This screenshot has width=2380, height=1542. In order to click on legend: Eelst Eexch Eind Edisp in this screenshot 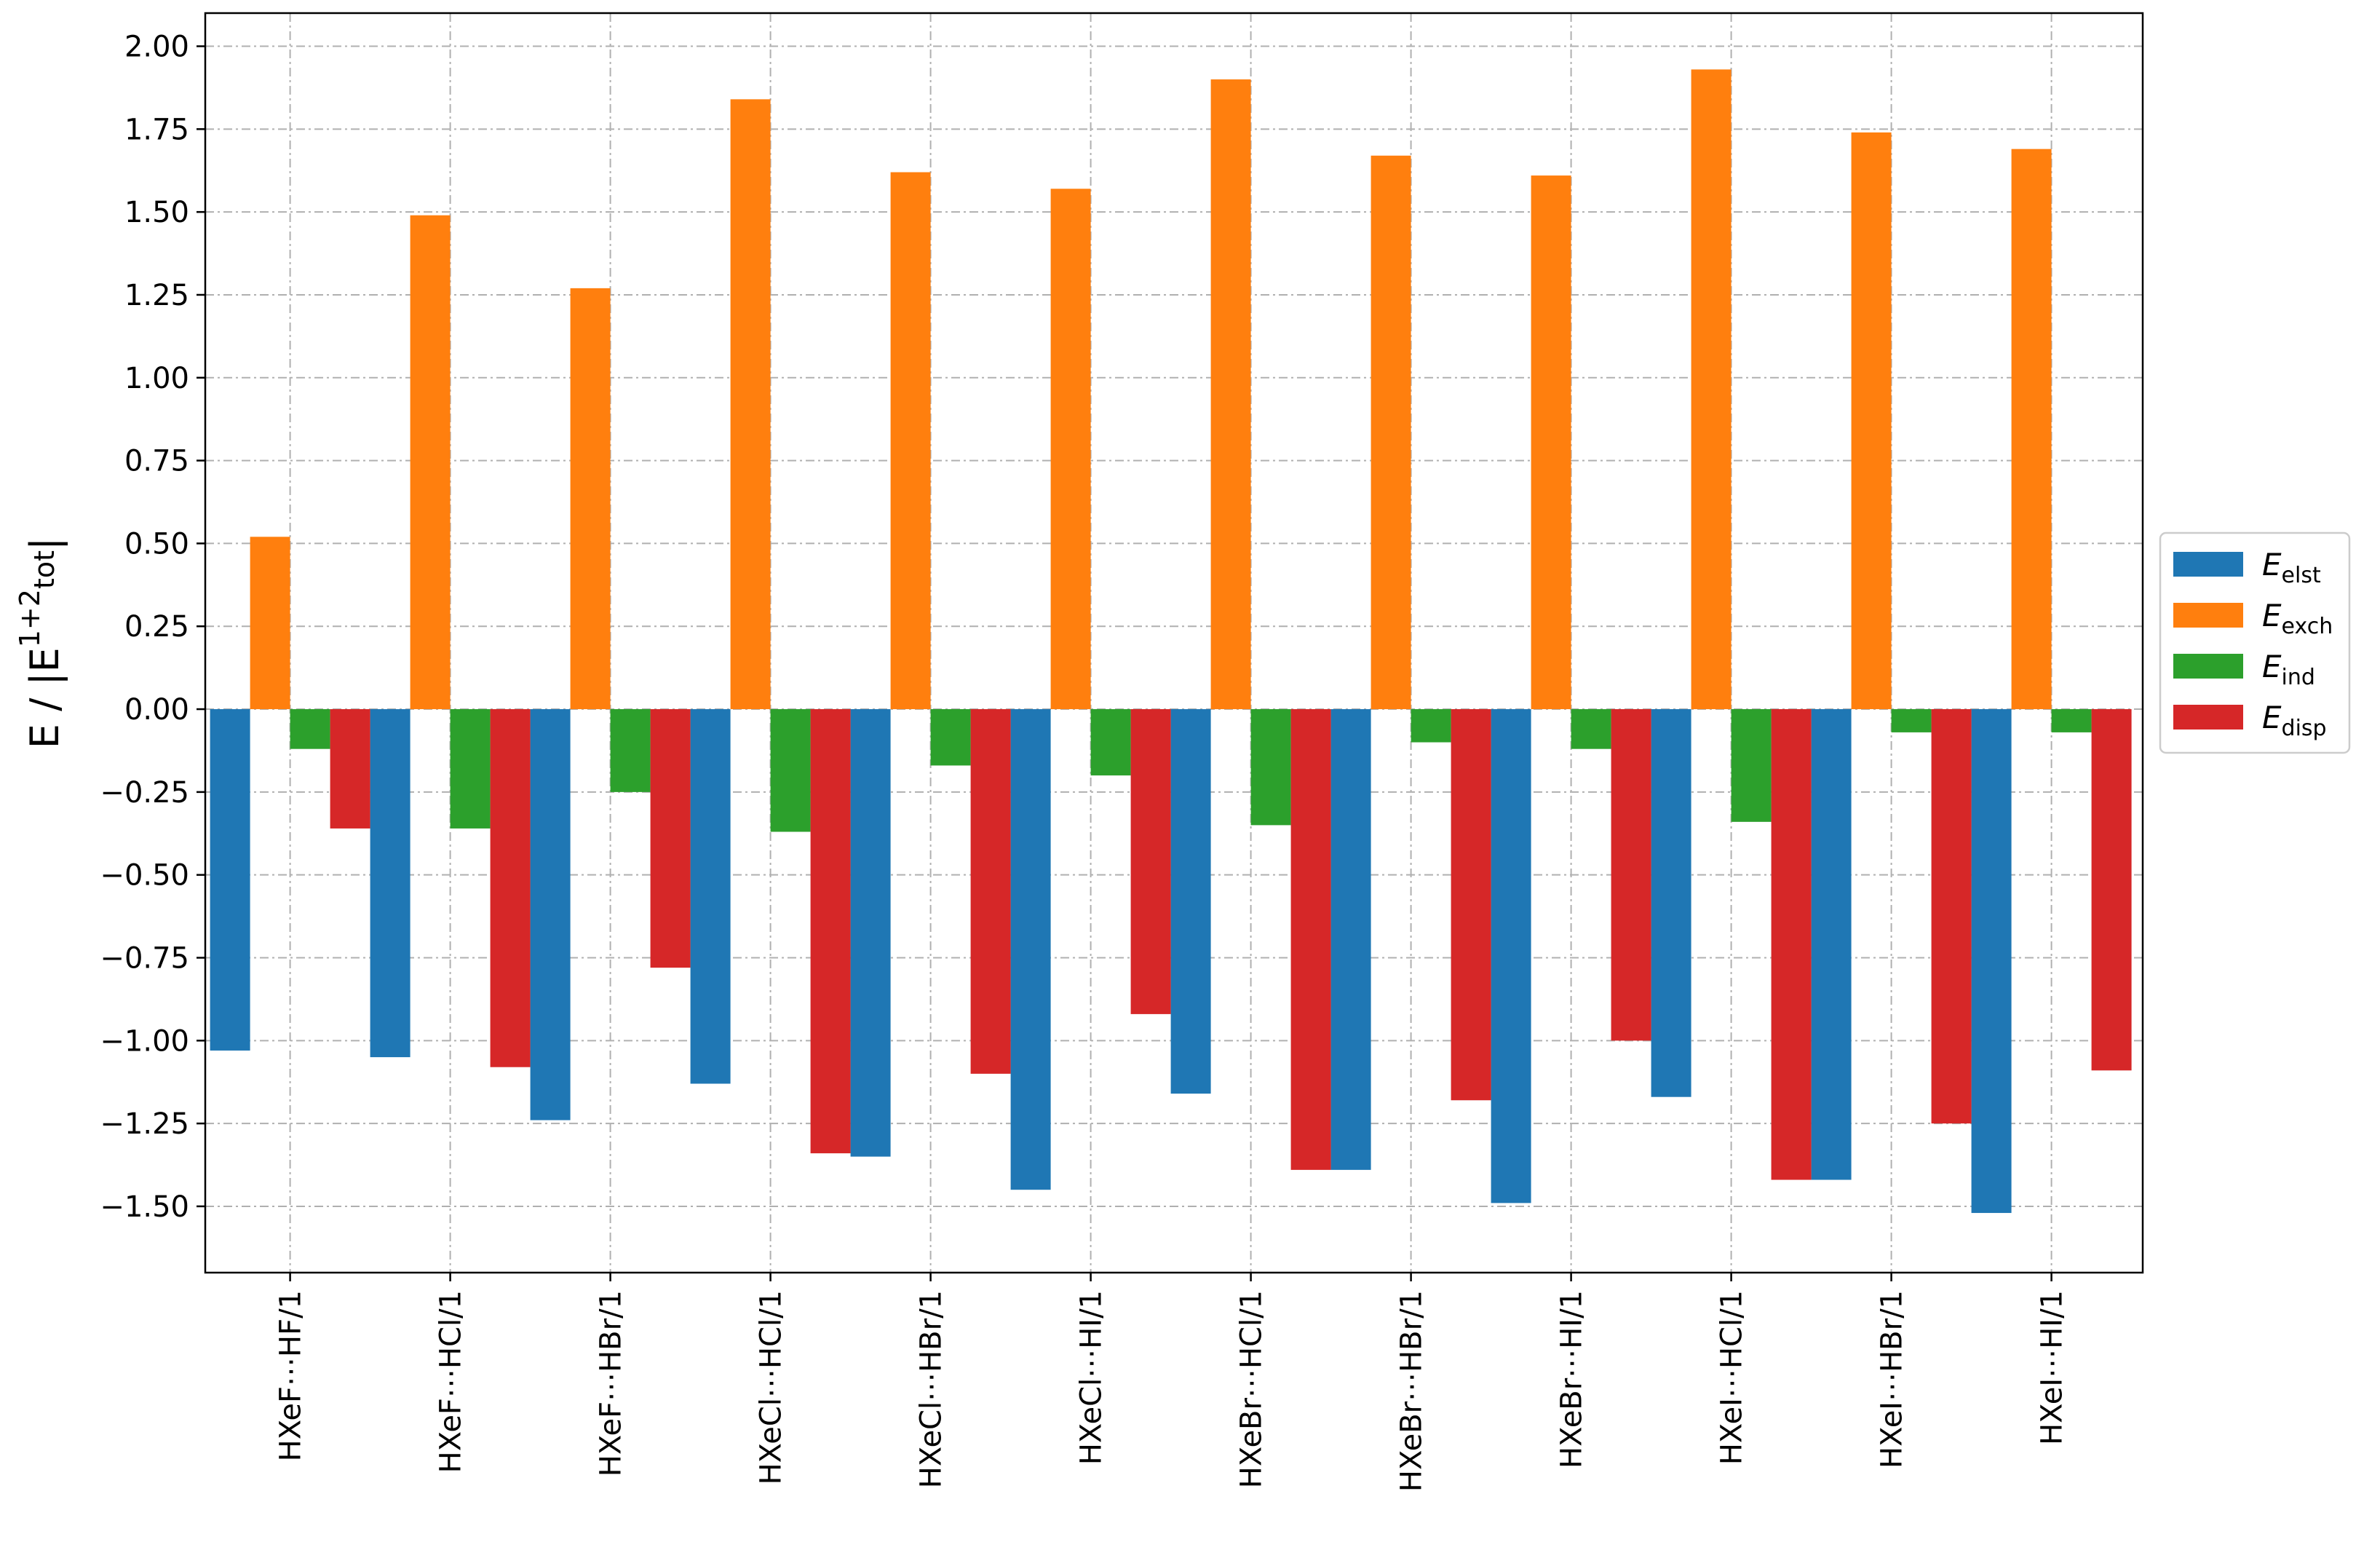, I will do `click(2255, 642)`.